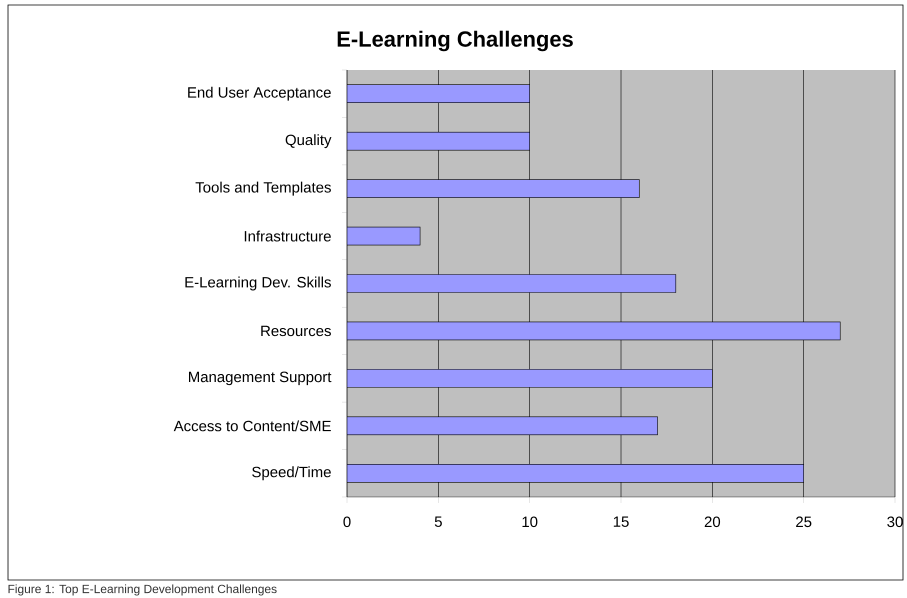  What do you see at coordinates (259, 93) in the screenshot?
I see `y-tick-label: End User Acceptance` at bounding box center [259, 93].